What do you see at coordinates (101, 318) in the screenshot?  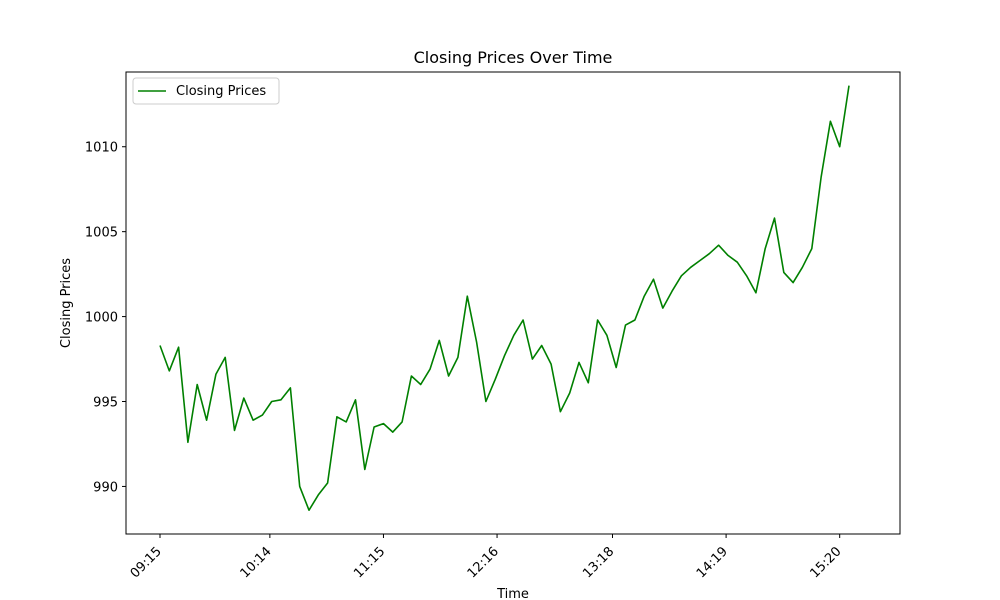 I see `y-tick-label: 1000` at bounding box center [101, 318].